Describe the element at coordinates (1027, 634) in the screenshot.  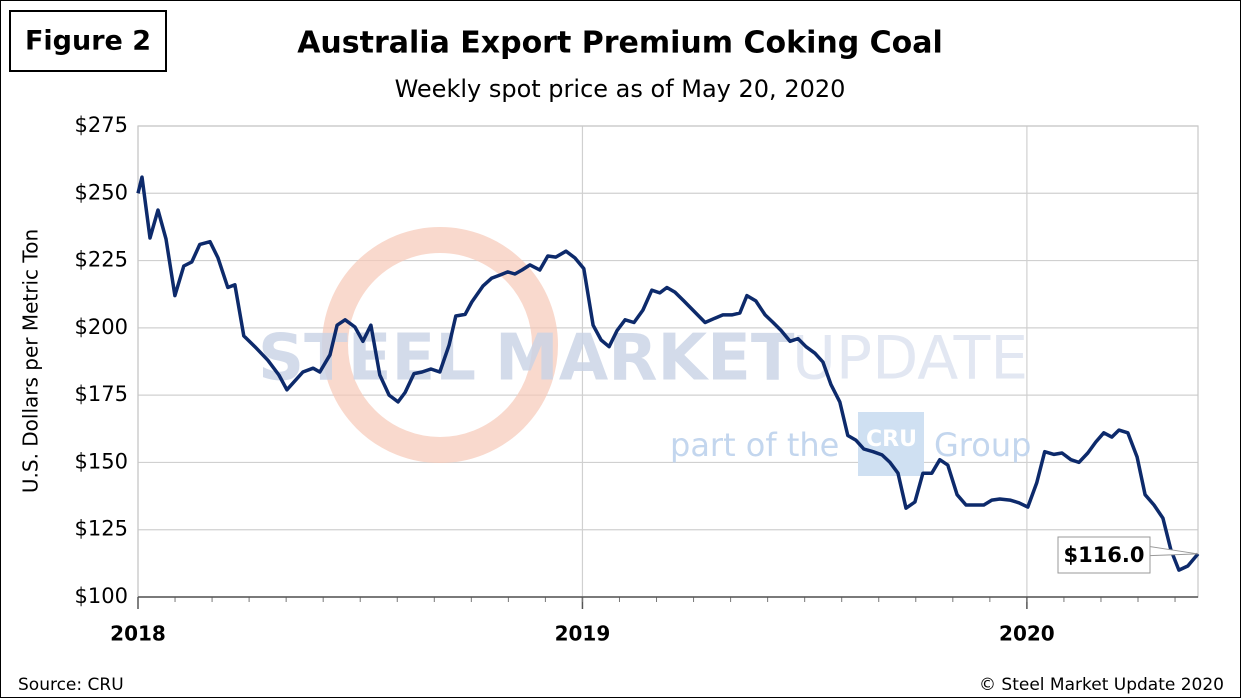
I see `x-tick-label: 2020` at that location.